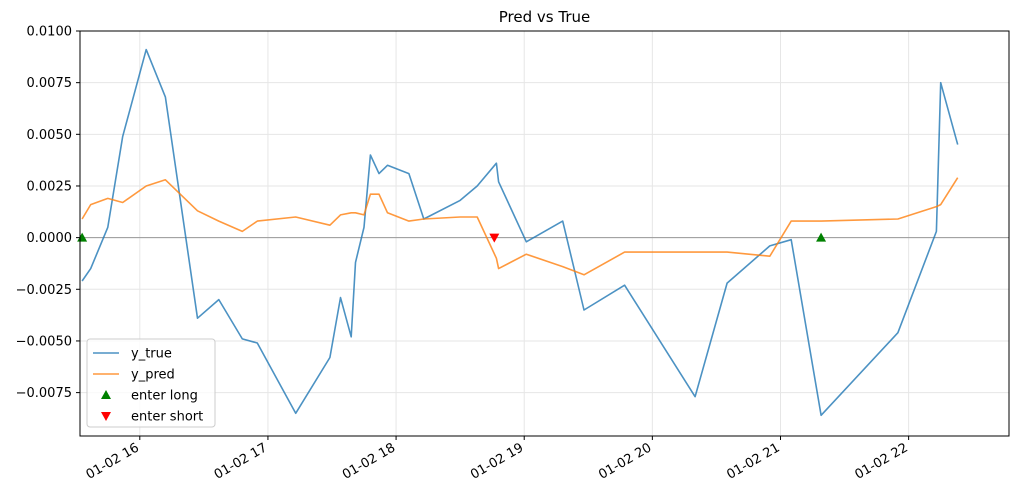 This screenshot has width=1020, height=501. I want to click on enter-long-marker, so click(821, 237).